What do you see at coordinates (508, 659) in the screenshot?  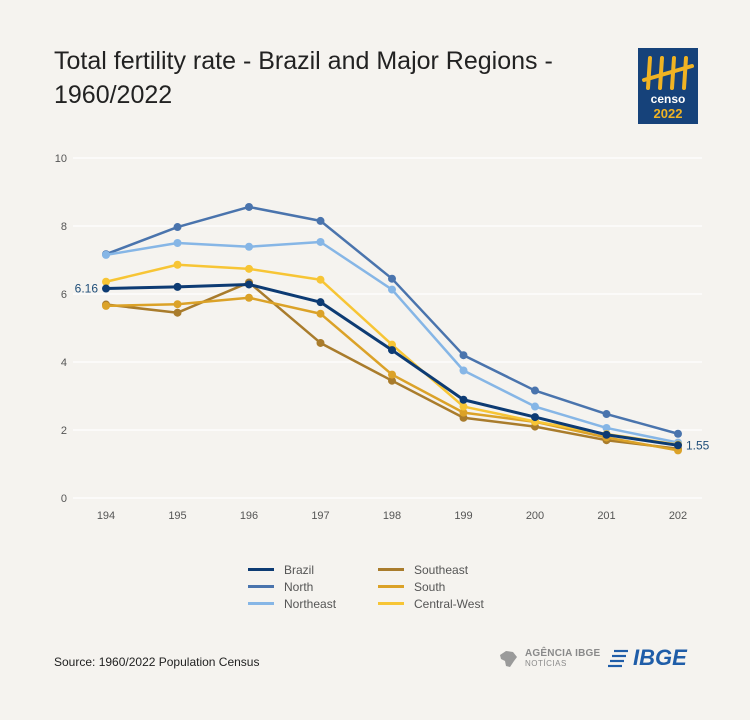 I see `brazil-map-icon` at bounding box center [508, 659].